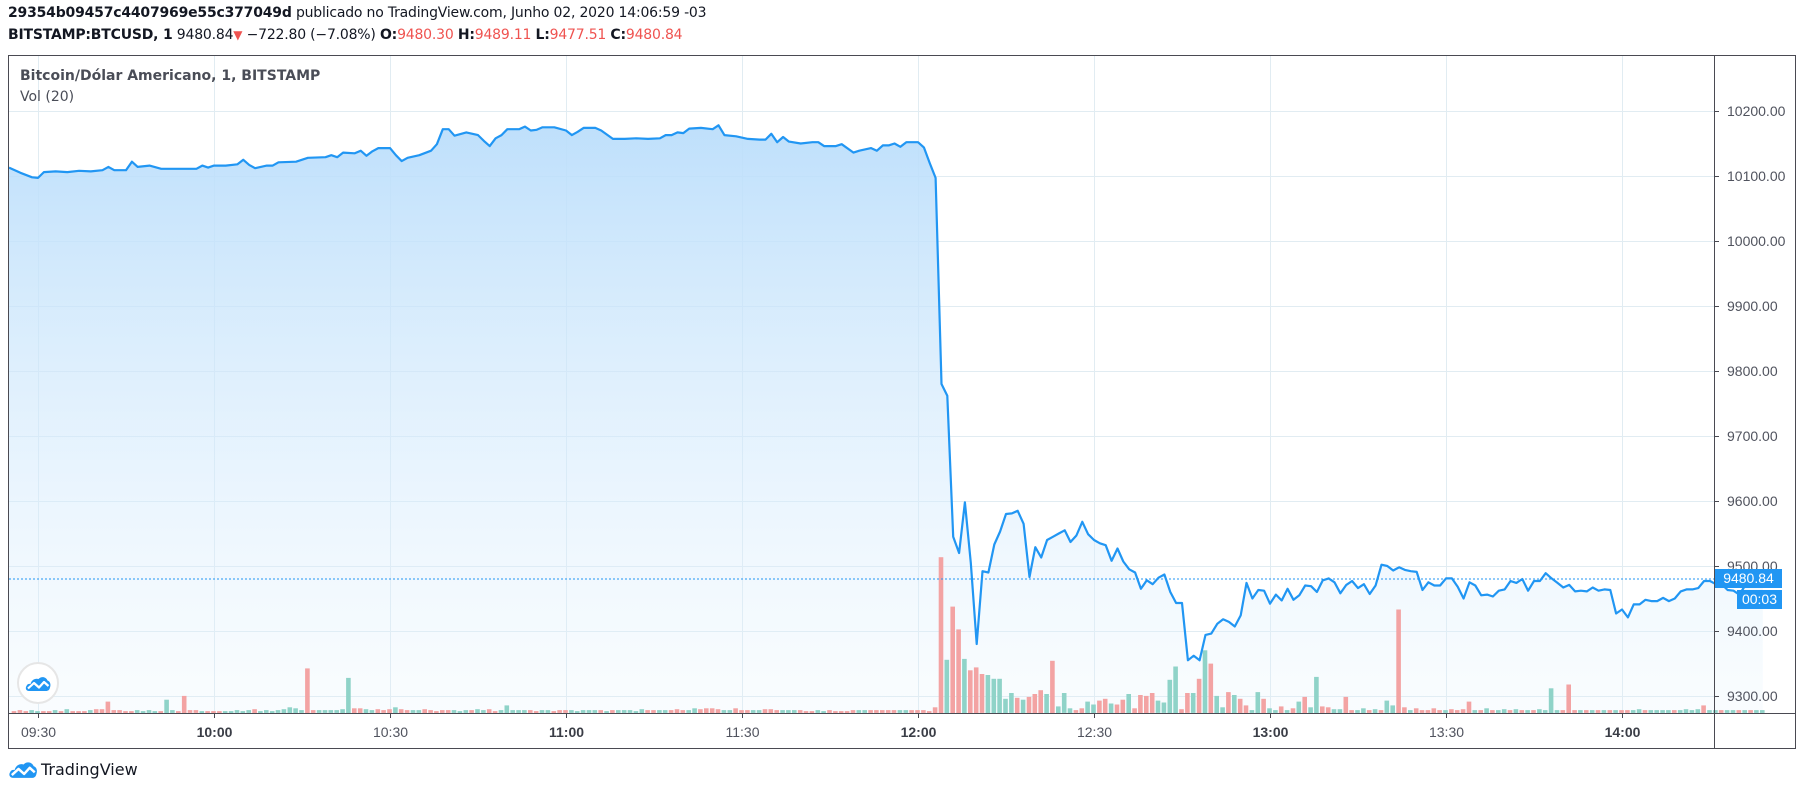 The image size is (1805, 796). What do you see at coordinates (1752, 305) in the screenshot?
I see `price-tick-label: 9900.00` at bounding box center [1752, 305].